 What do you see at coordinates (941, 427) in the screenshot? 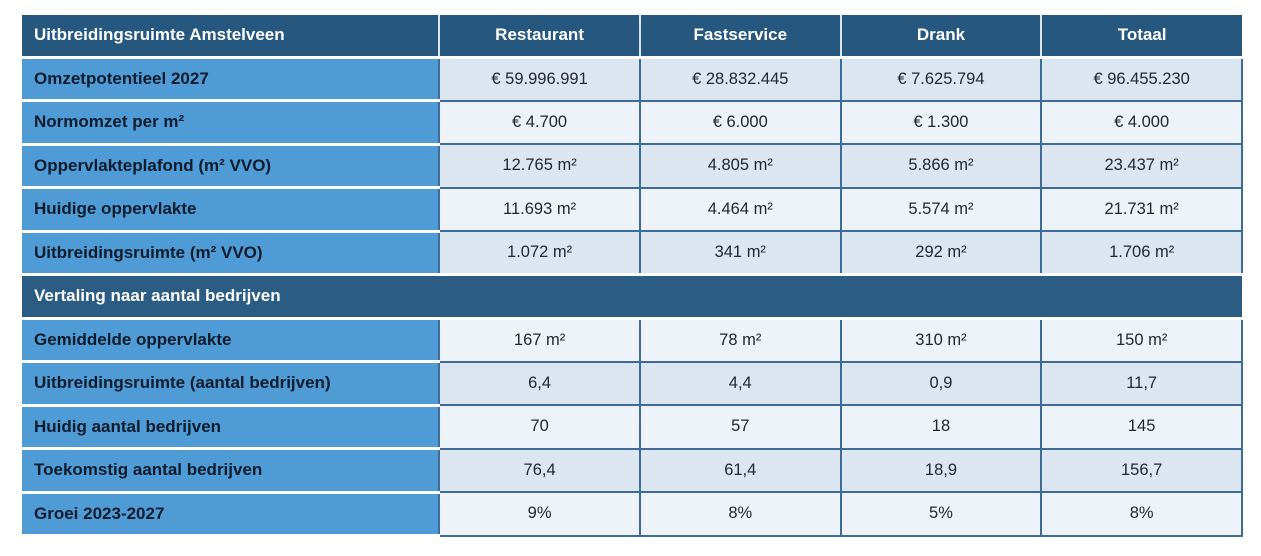
I see `cell-value: 18` at bounding box center [941, 427].